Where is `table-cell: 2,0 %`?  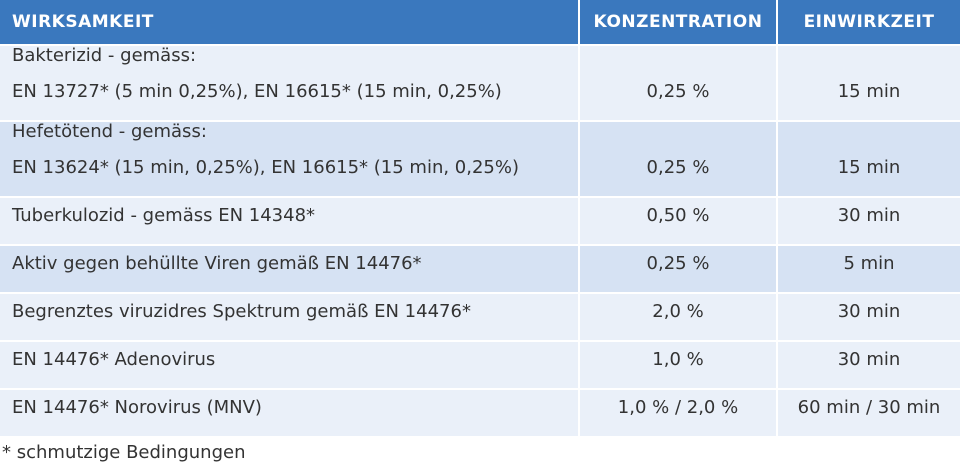 table-cell: 2,0 % is located at coordinates (678, 317).